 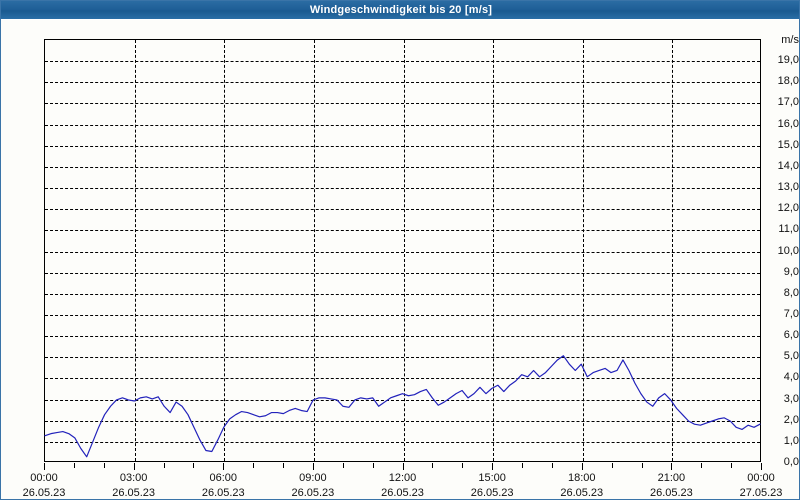 I want to click on x-axis-time-label: 12:00, so click(x=402, y=478).